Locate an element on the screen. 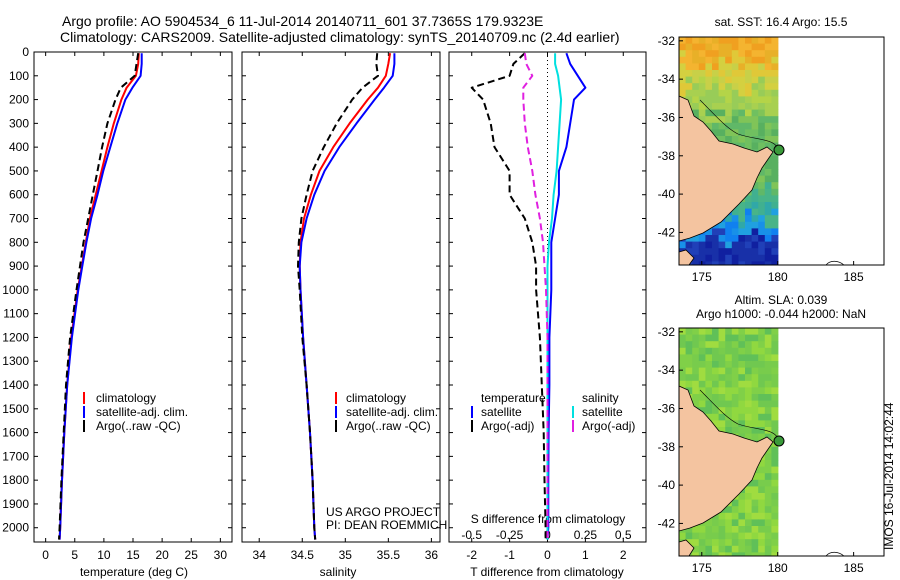  sst-map: 175 180 185 -32 -34 -36 -38 -40 -42 is located at coordinates (771, 159).